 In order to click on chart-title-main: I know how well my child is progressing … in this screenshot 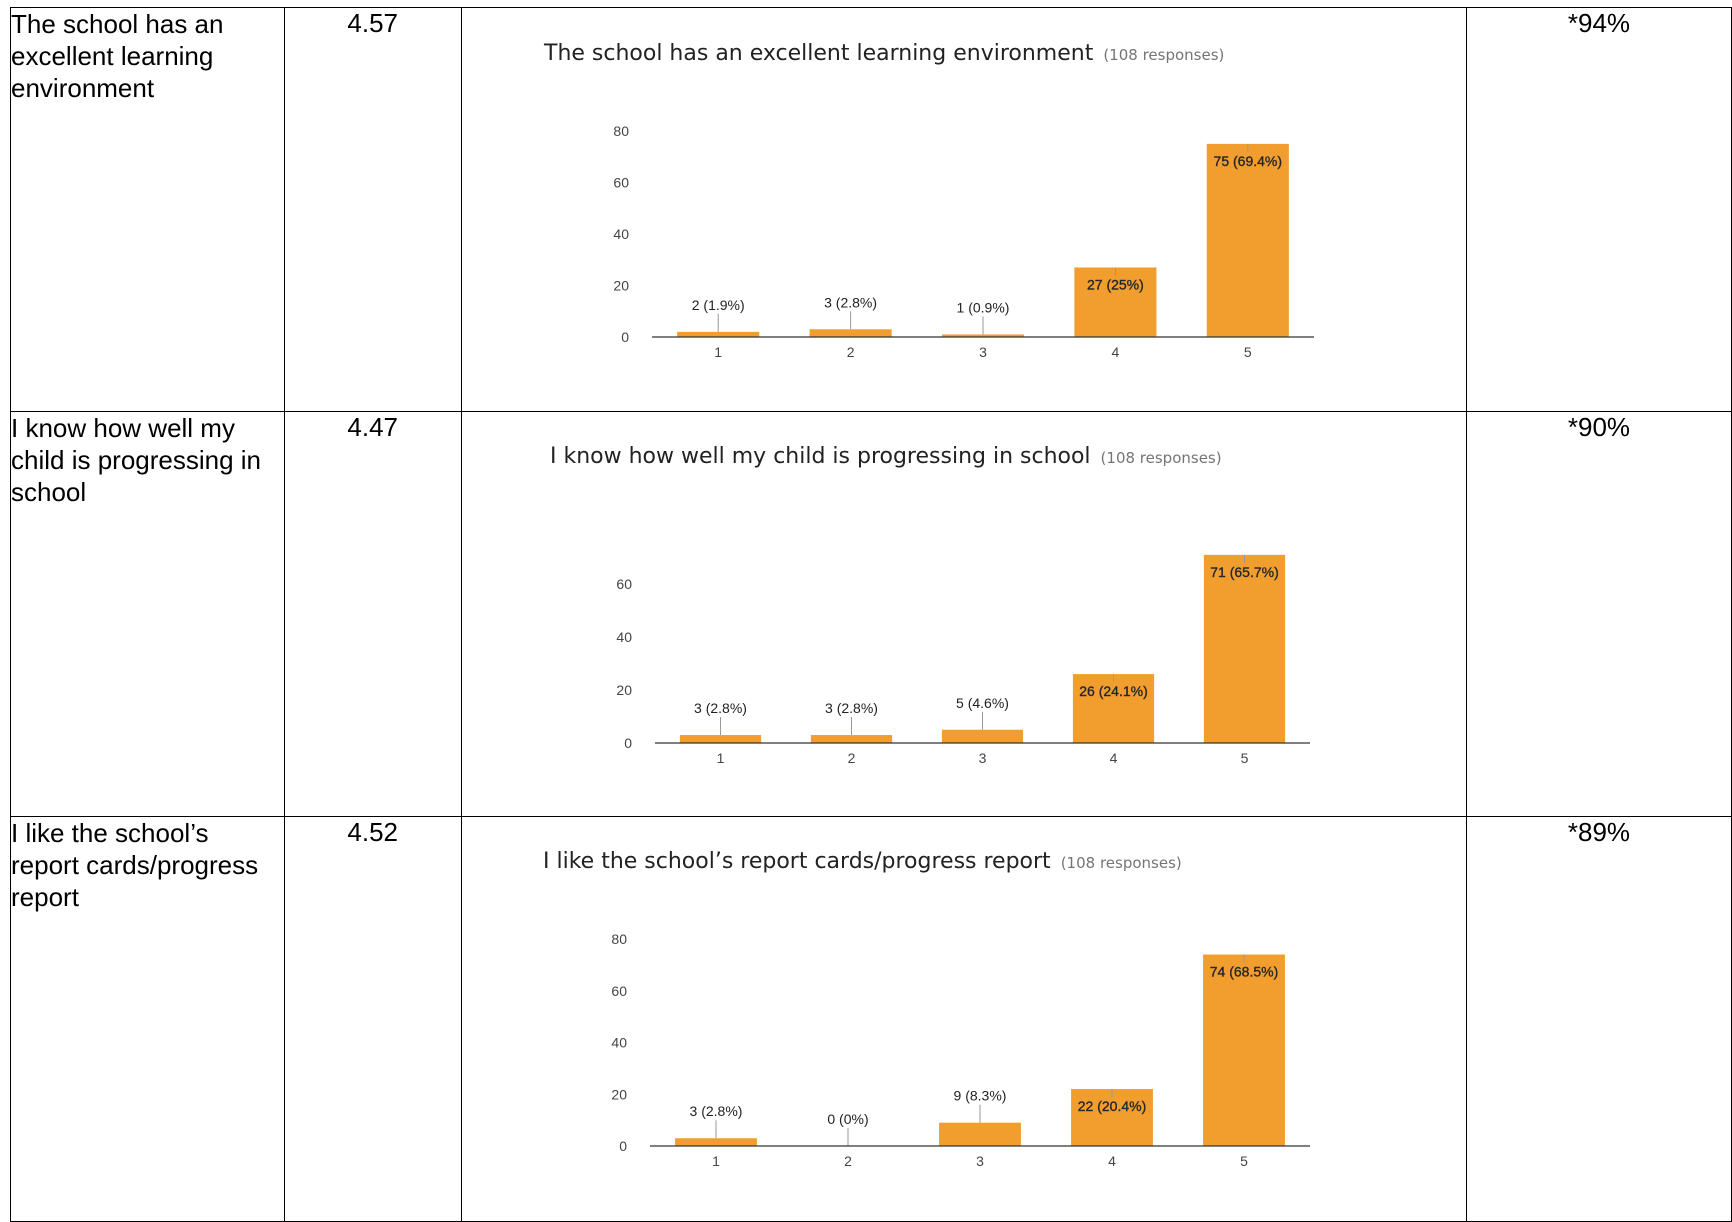, I will do `click(820, 456)`.